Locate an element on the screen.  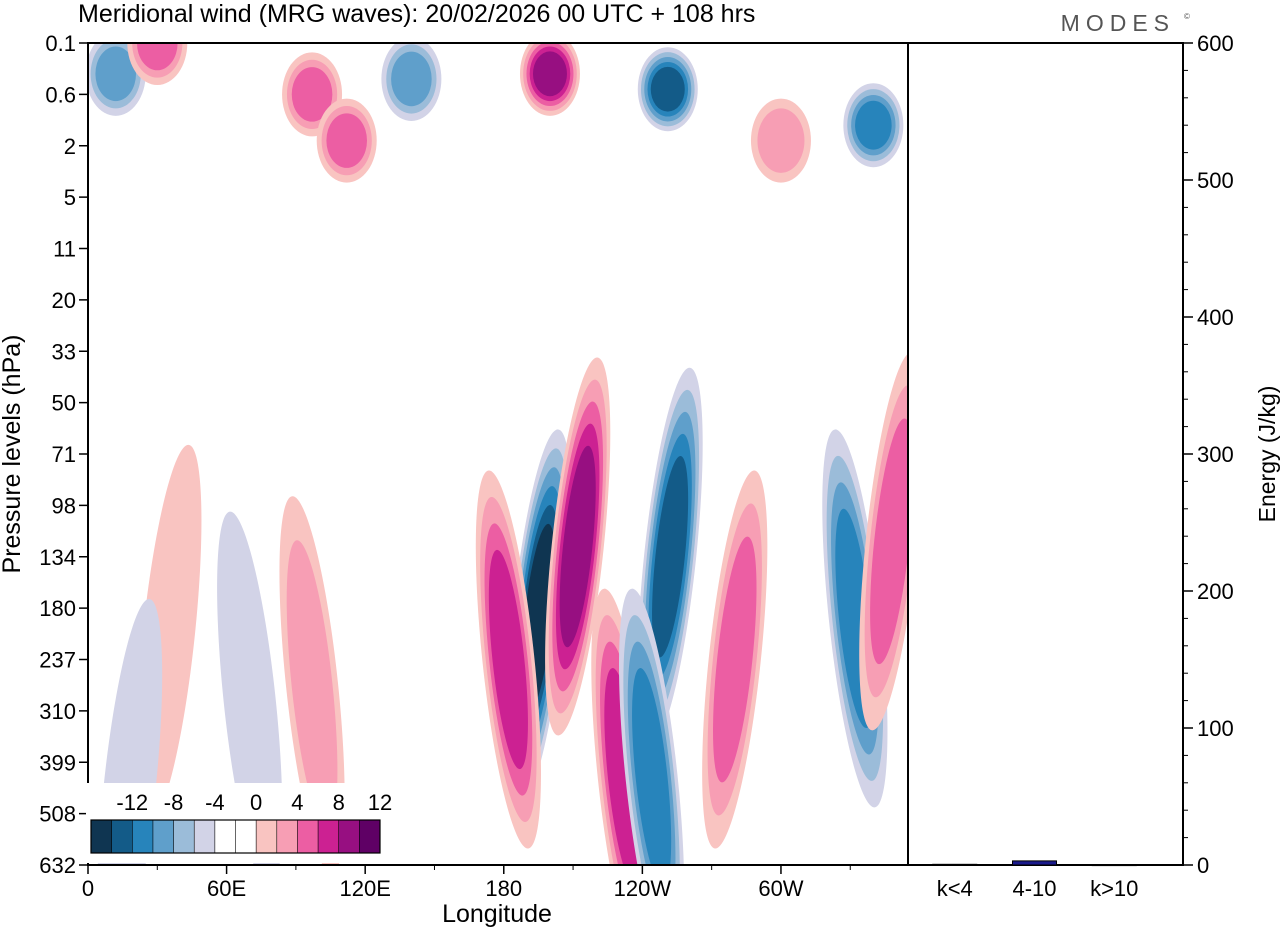
y-tick-label: 508 is located at coordinates (57, 814).